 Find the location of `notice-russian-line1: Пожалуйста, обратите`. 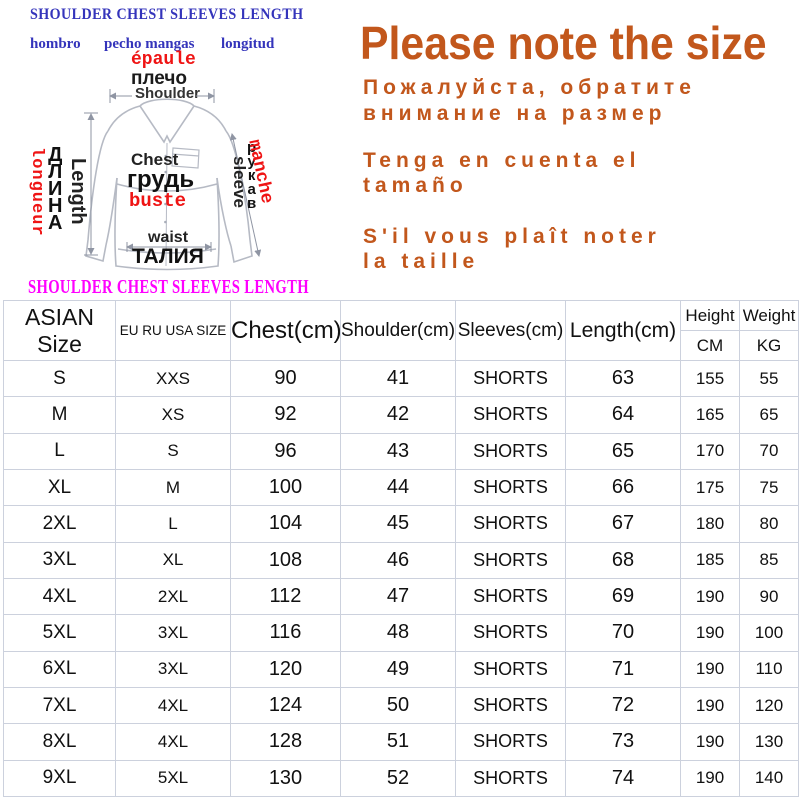

notice-russian-line1: Пожалуйста, обратите is located at coordinates (529, 87).